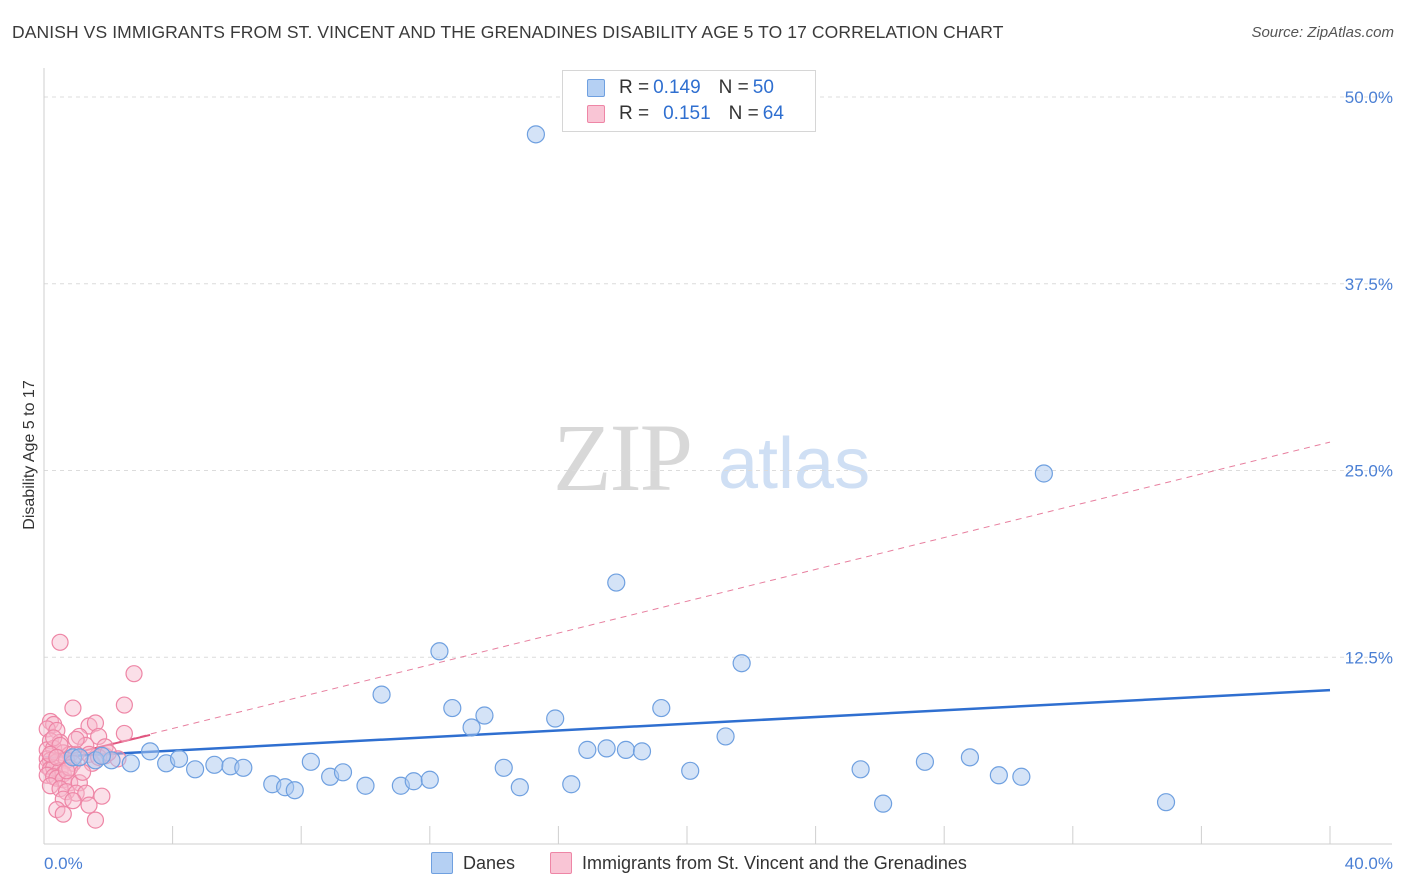 The width and height of the screenshot is (1406, 892). Describe the element at coordinates (1369, 471) in the screenshot. I see `y-tick-label: 25.0%` at that location.